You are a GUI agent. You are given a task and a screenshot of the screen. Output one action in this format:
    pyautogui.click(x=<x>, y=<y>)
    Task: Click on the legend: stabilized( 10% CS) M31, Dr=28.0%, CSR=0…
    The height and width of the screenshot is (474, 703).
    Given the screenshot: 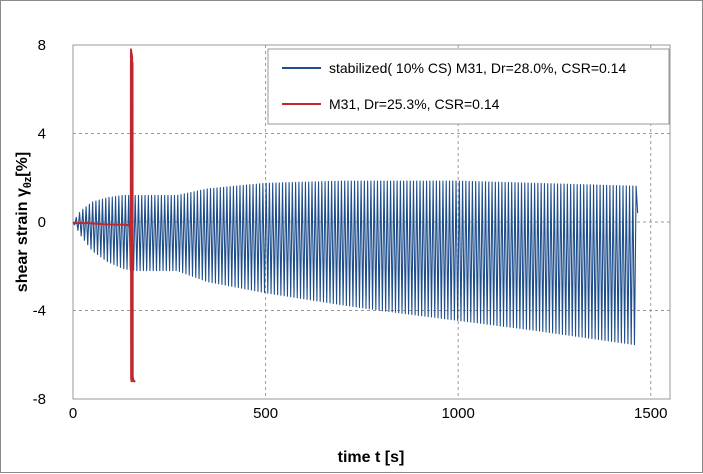 What is the action you would take?
    pyautogui.click(x=468, y=86)
    